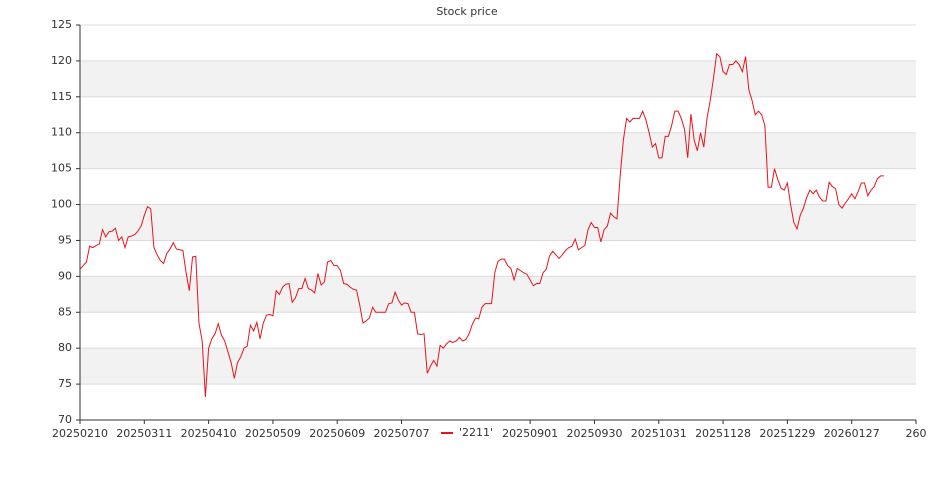 The image size is (935, 500). I want to click on x-tick-label: 260, so click(916, 433).